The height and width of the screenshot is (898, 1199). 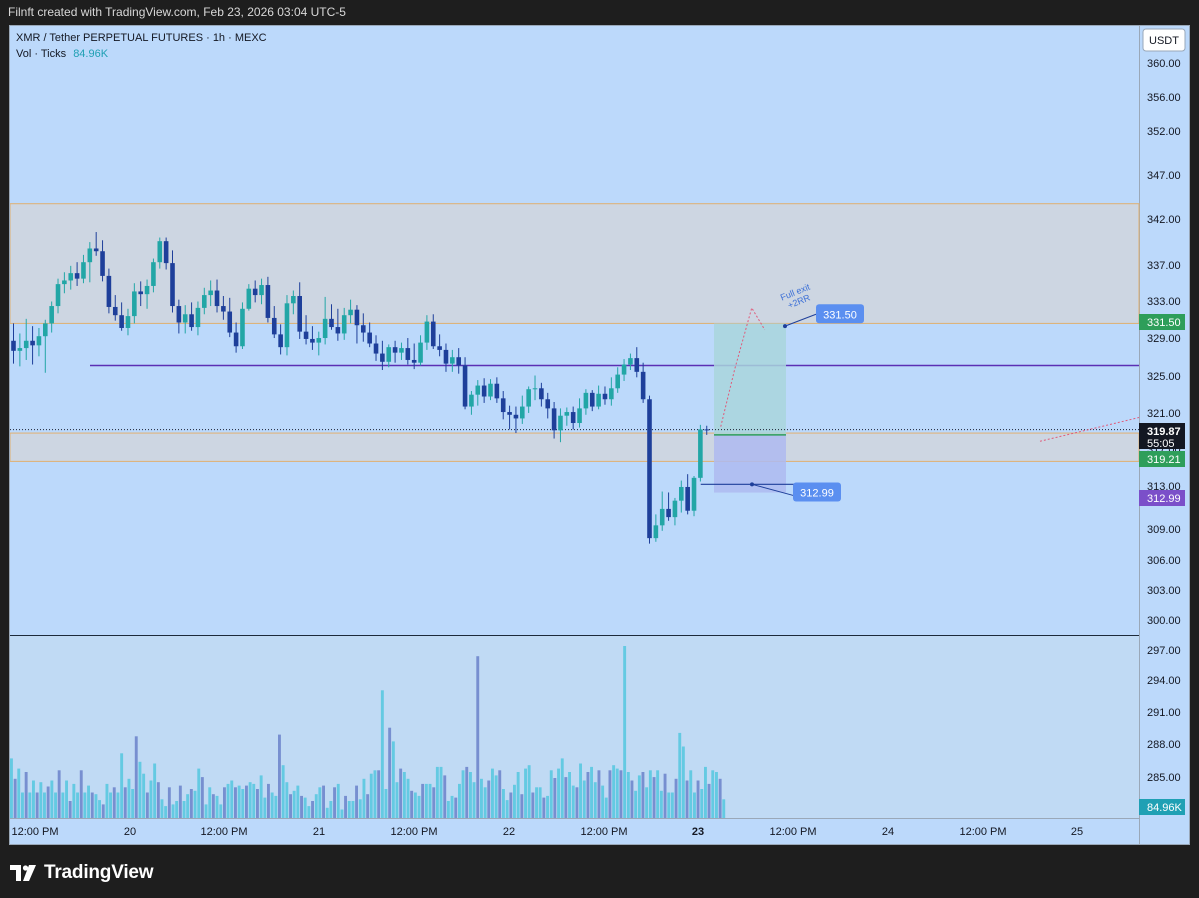 What do you see at coordinates (1162, 322) in the screenshot?
I see `price-badge` at bounding box center [1162, 322].